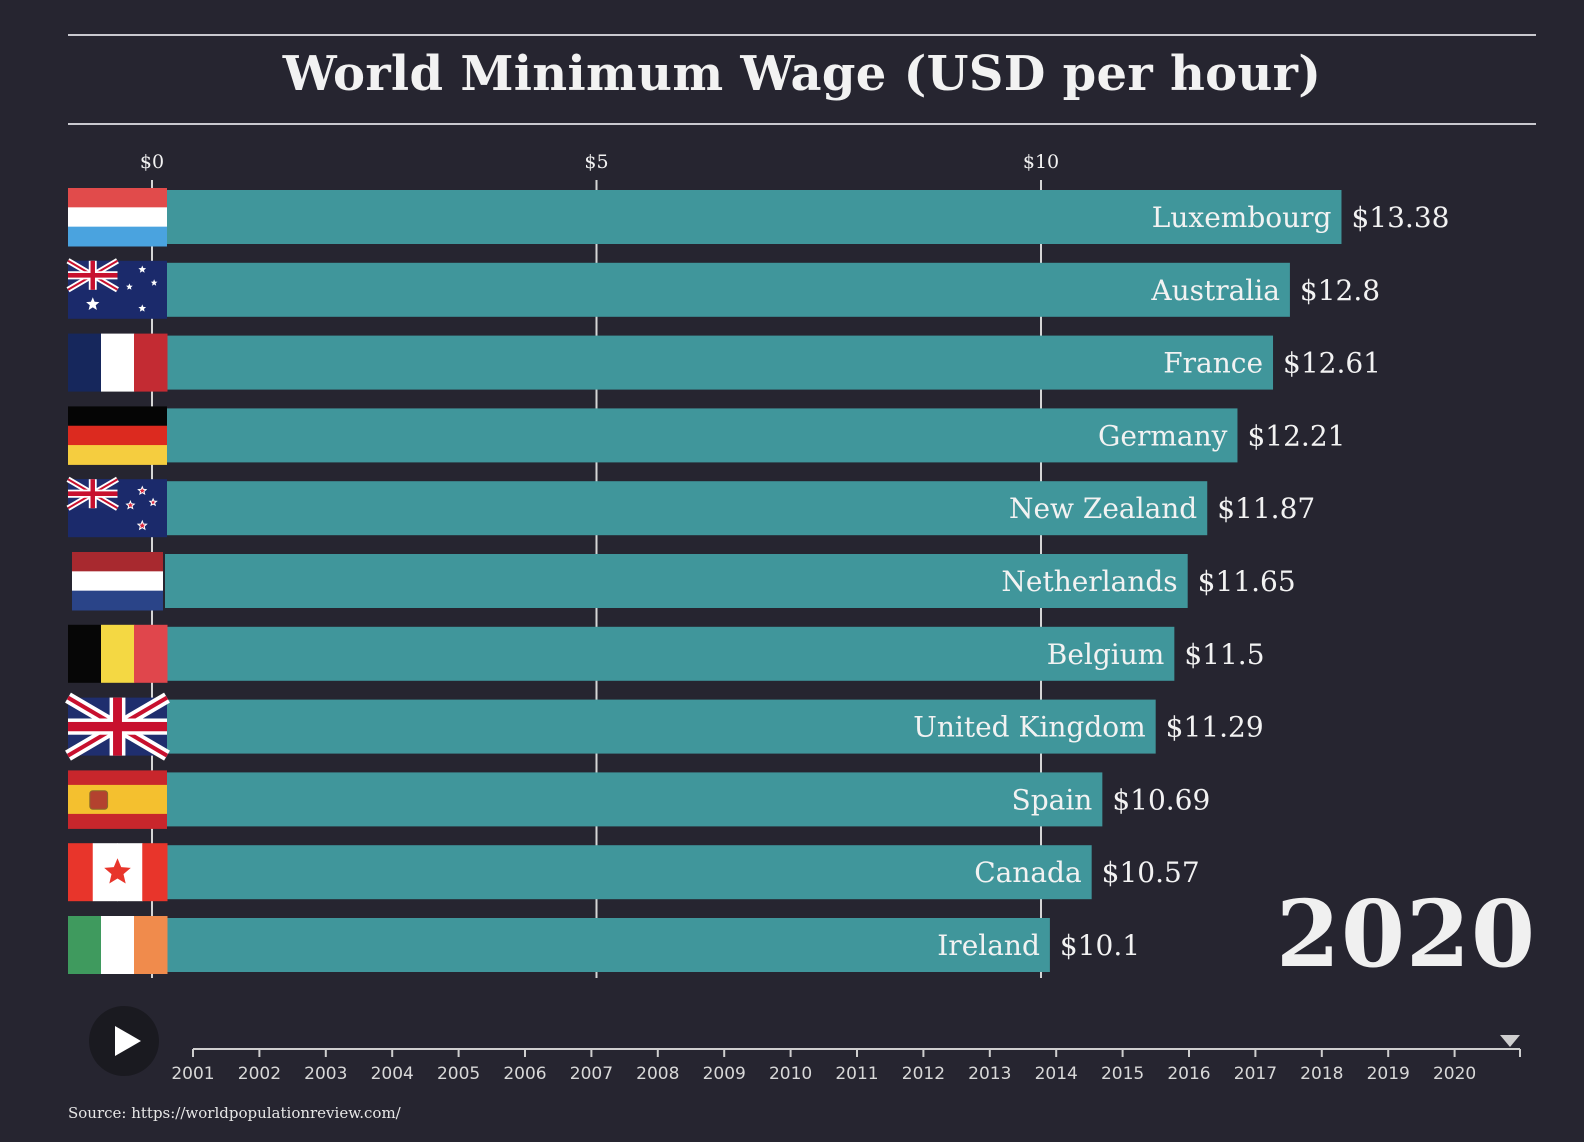 The height and width of the screenshot is (1142, 1584). I want to click on united-kingdom-flag-icon, so click(117, 726).